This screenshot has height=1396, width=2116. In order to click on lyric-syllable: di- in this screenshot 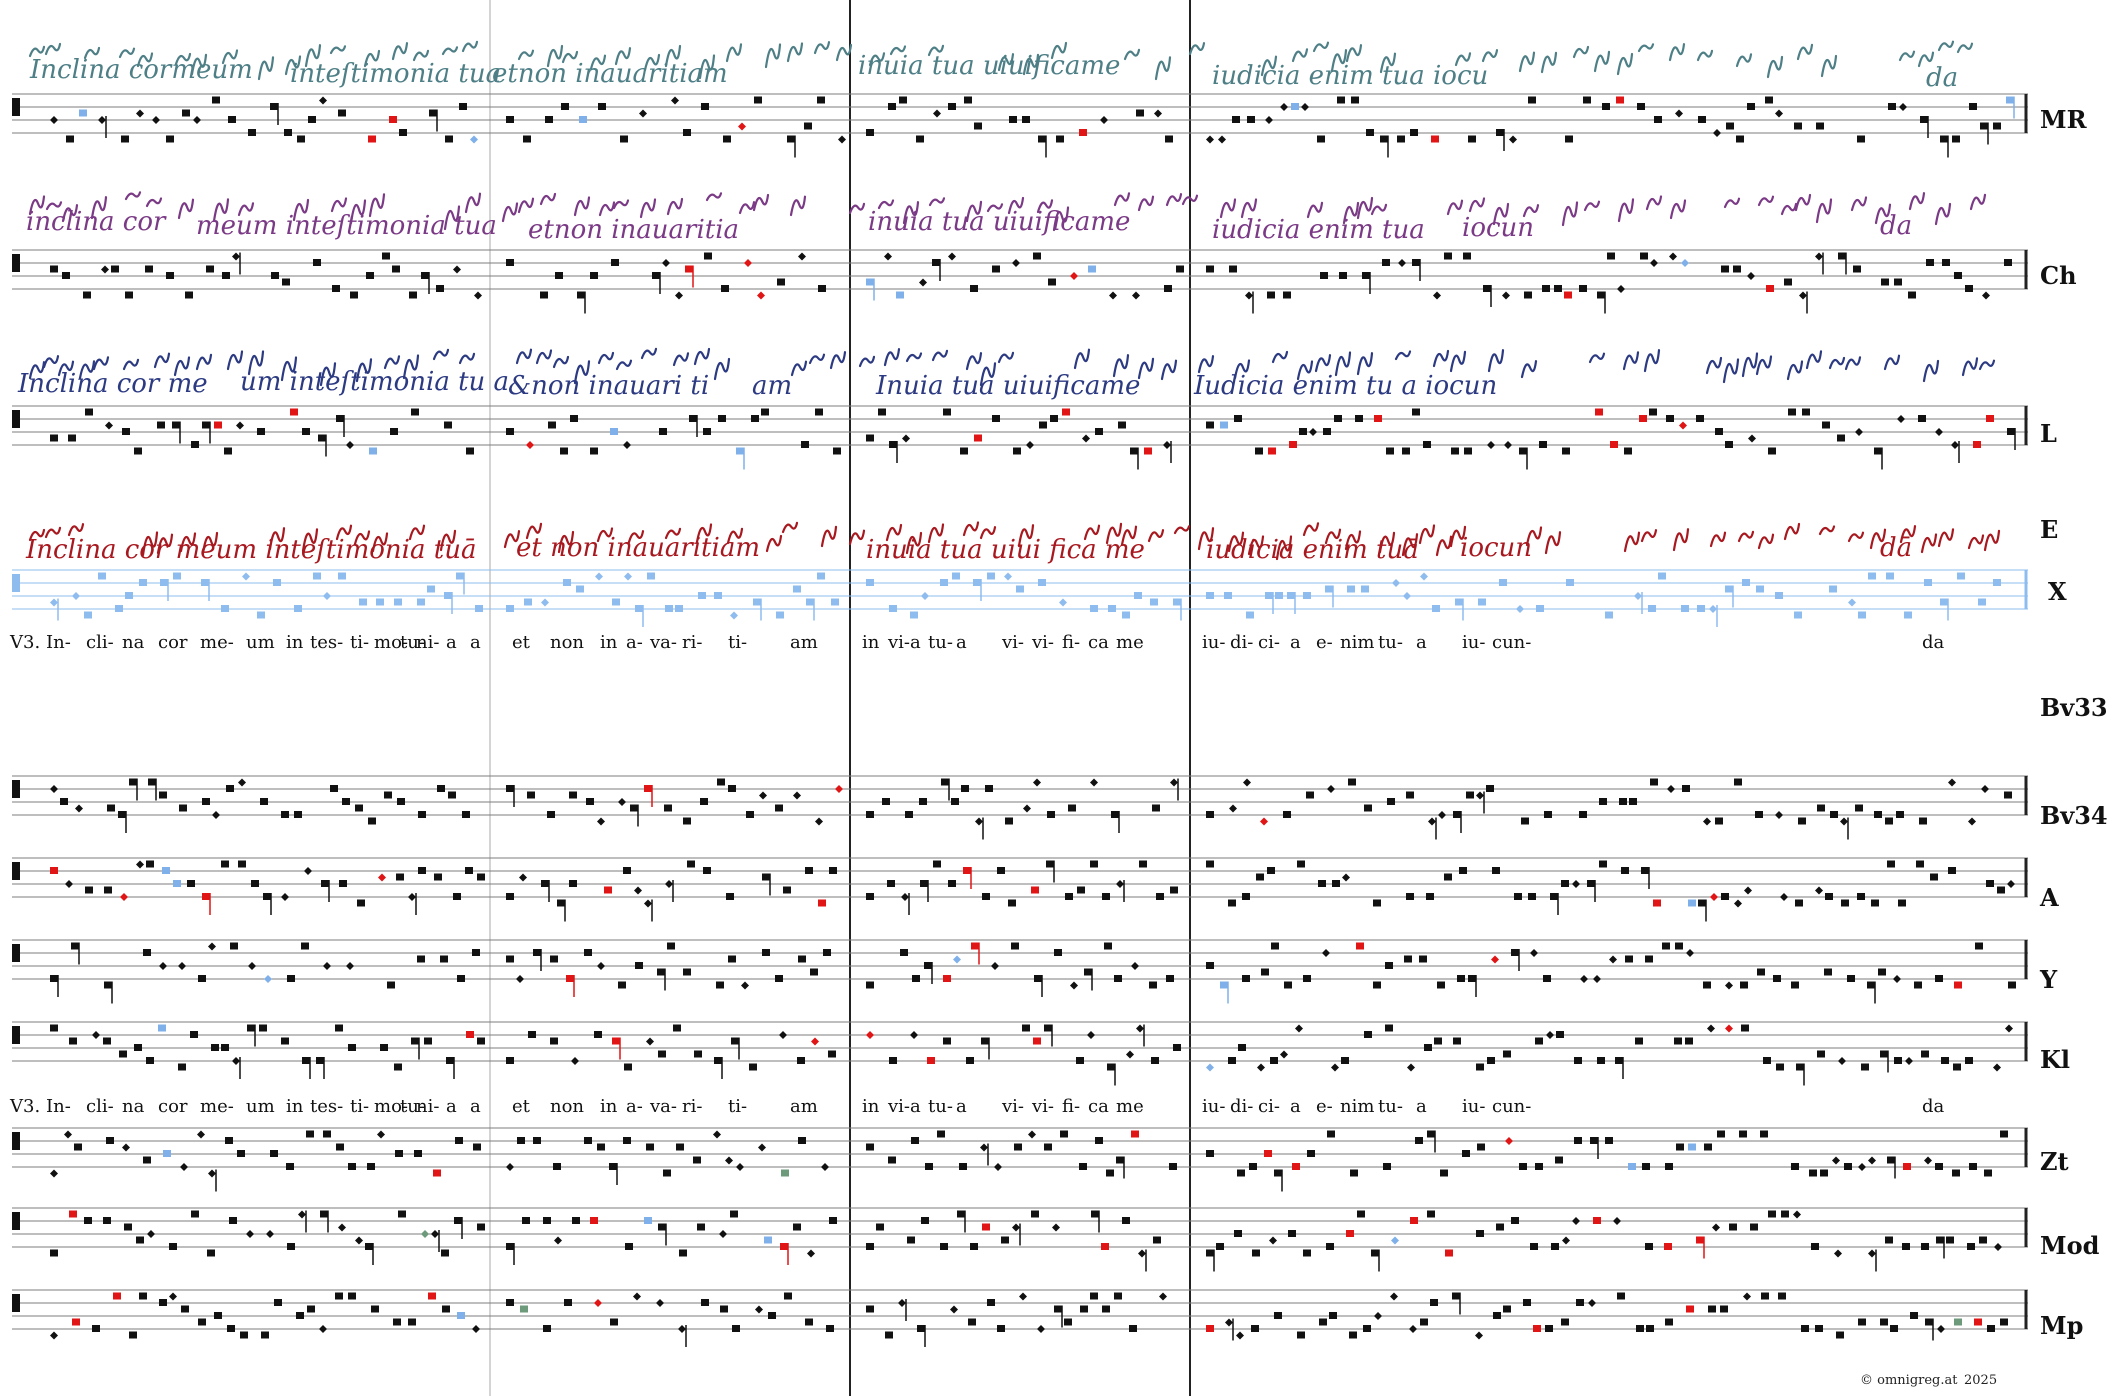, I will do `click(1241, 1106)`.